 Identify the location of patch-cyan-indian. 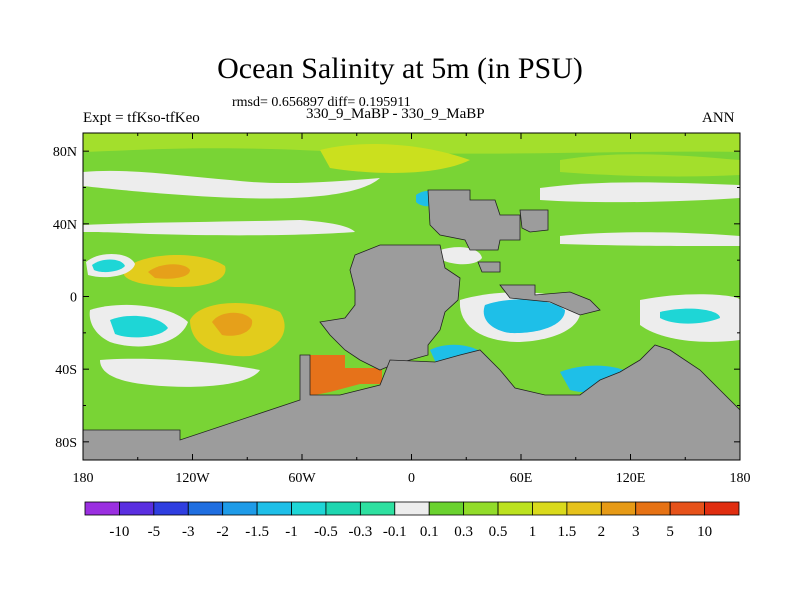
(524, 316).